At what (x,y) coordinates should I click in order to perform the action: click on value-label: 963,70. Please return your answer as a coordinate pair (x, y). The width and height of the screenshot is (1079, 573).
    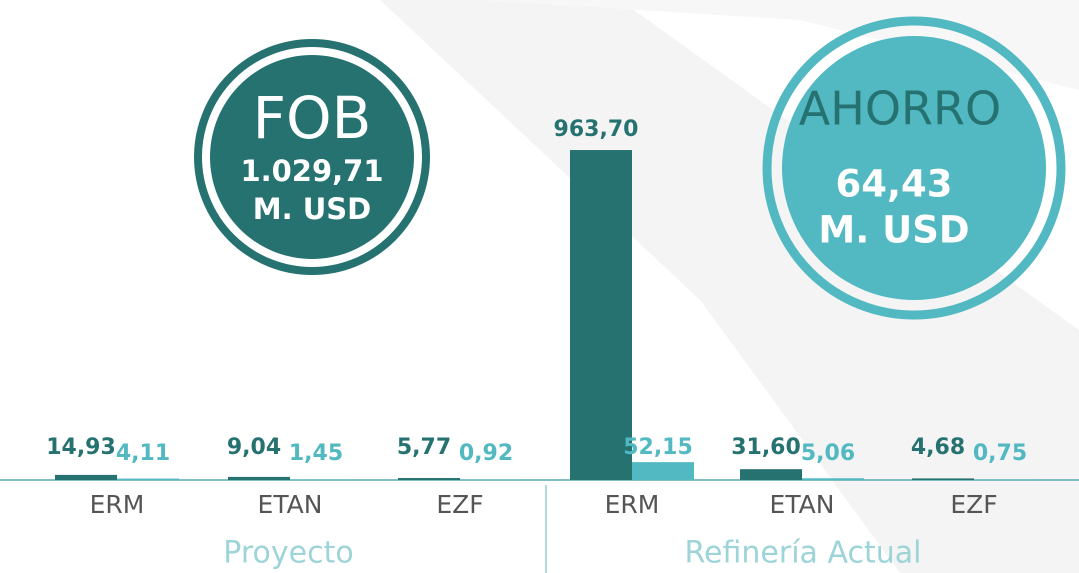
    Looking at the image, I should click on (596, 129).